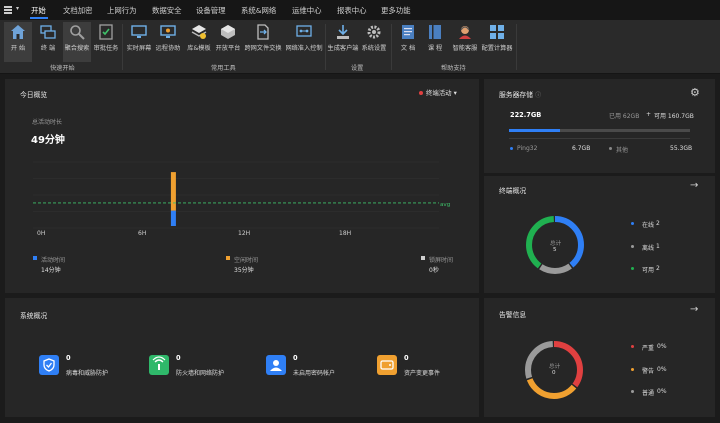  I want to click on terminal-overview-panel: 终端概况 → 总计 5 在线 2 离线 1 可用 2, so click(599, 234).